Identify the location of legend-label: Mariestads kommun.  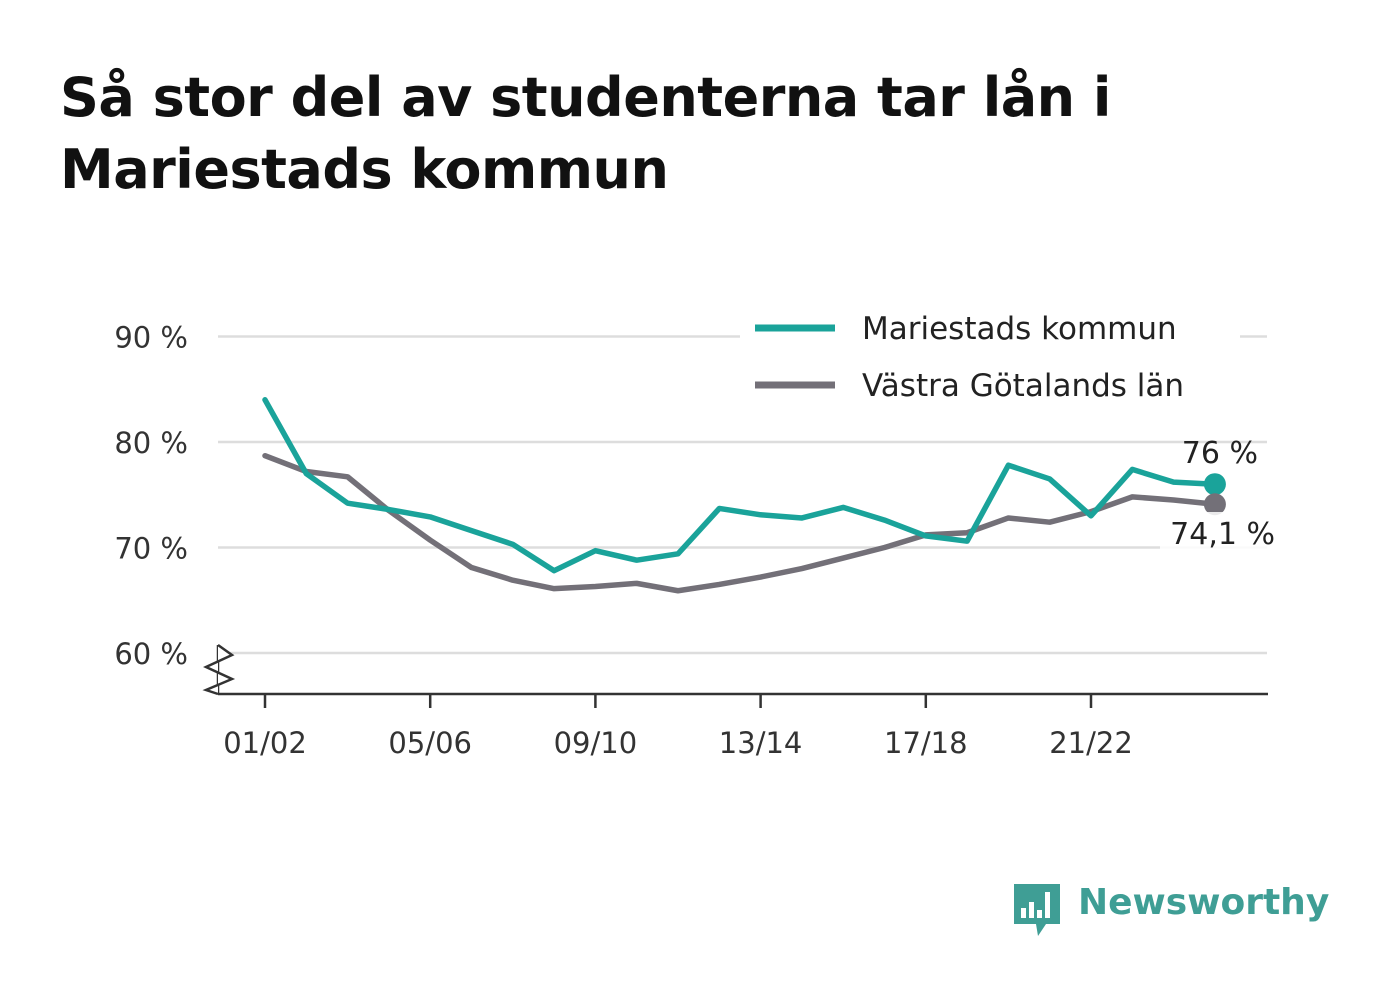
(1019, 329).